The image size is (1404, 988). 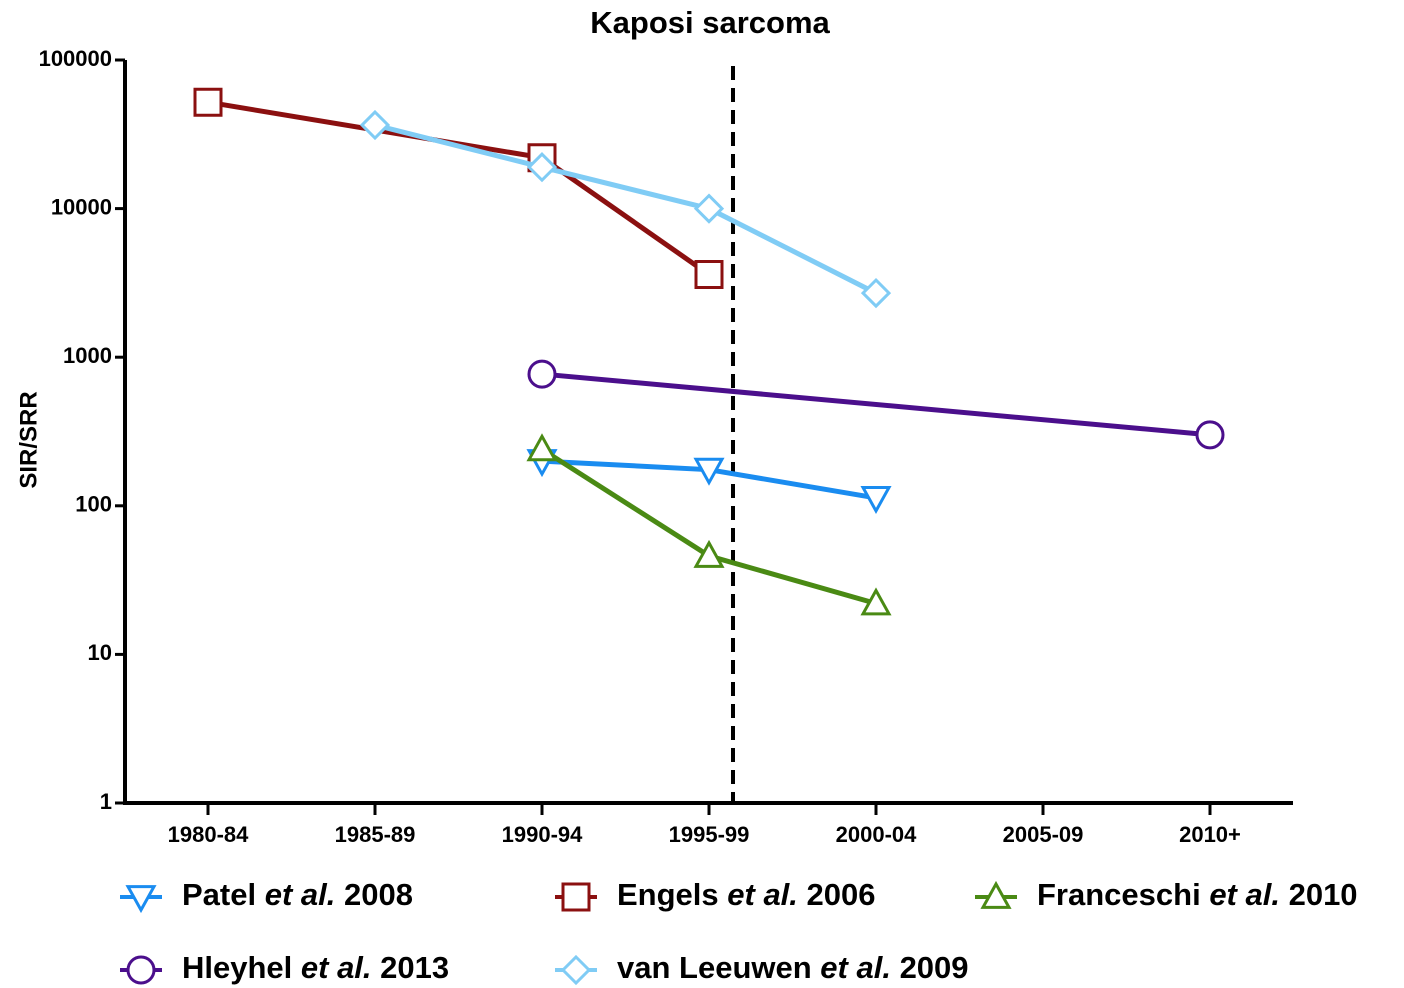 What do you see at coordinates (375, 834) in the screenshot?
I see `x-tick-label: 1985-89` at bounding box center [375, 834].